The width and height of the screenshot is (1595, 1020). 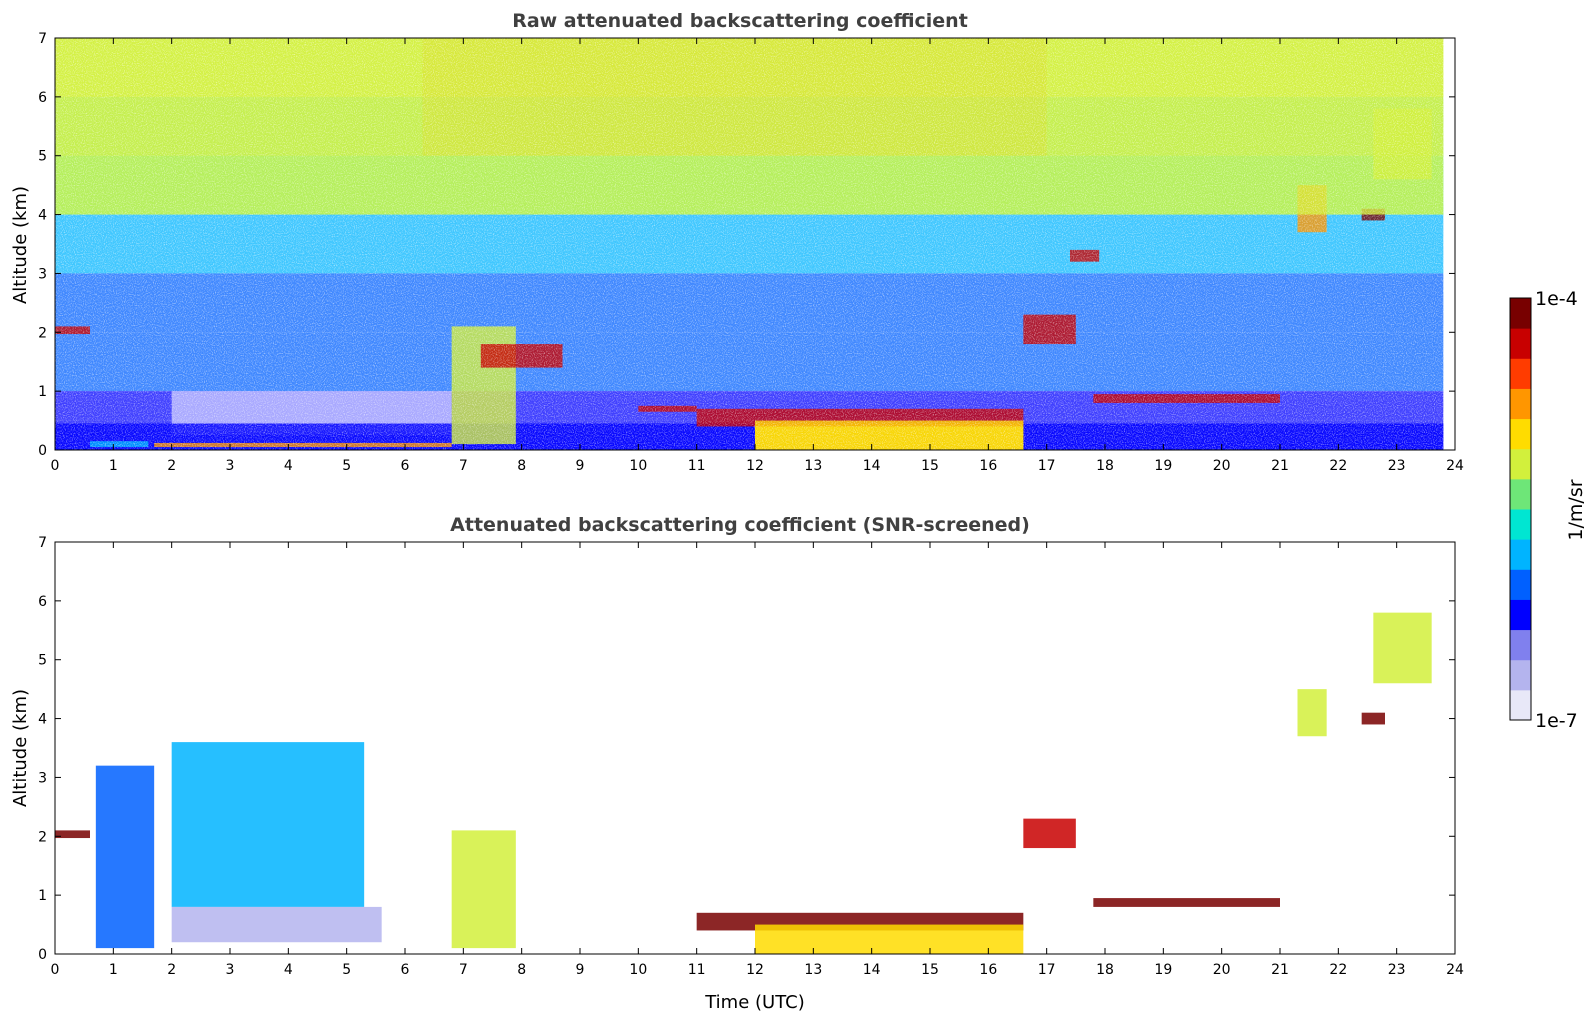 What do you see at coordinates (113, 466) in the screenshot?
I see `x-tick-label: 1` at bounding box center [113, 466].